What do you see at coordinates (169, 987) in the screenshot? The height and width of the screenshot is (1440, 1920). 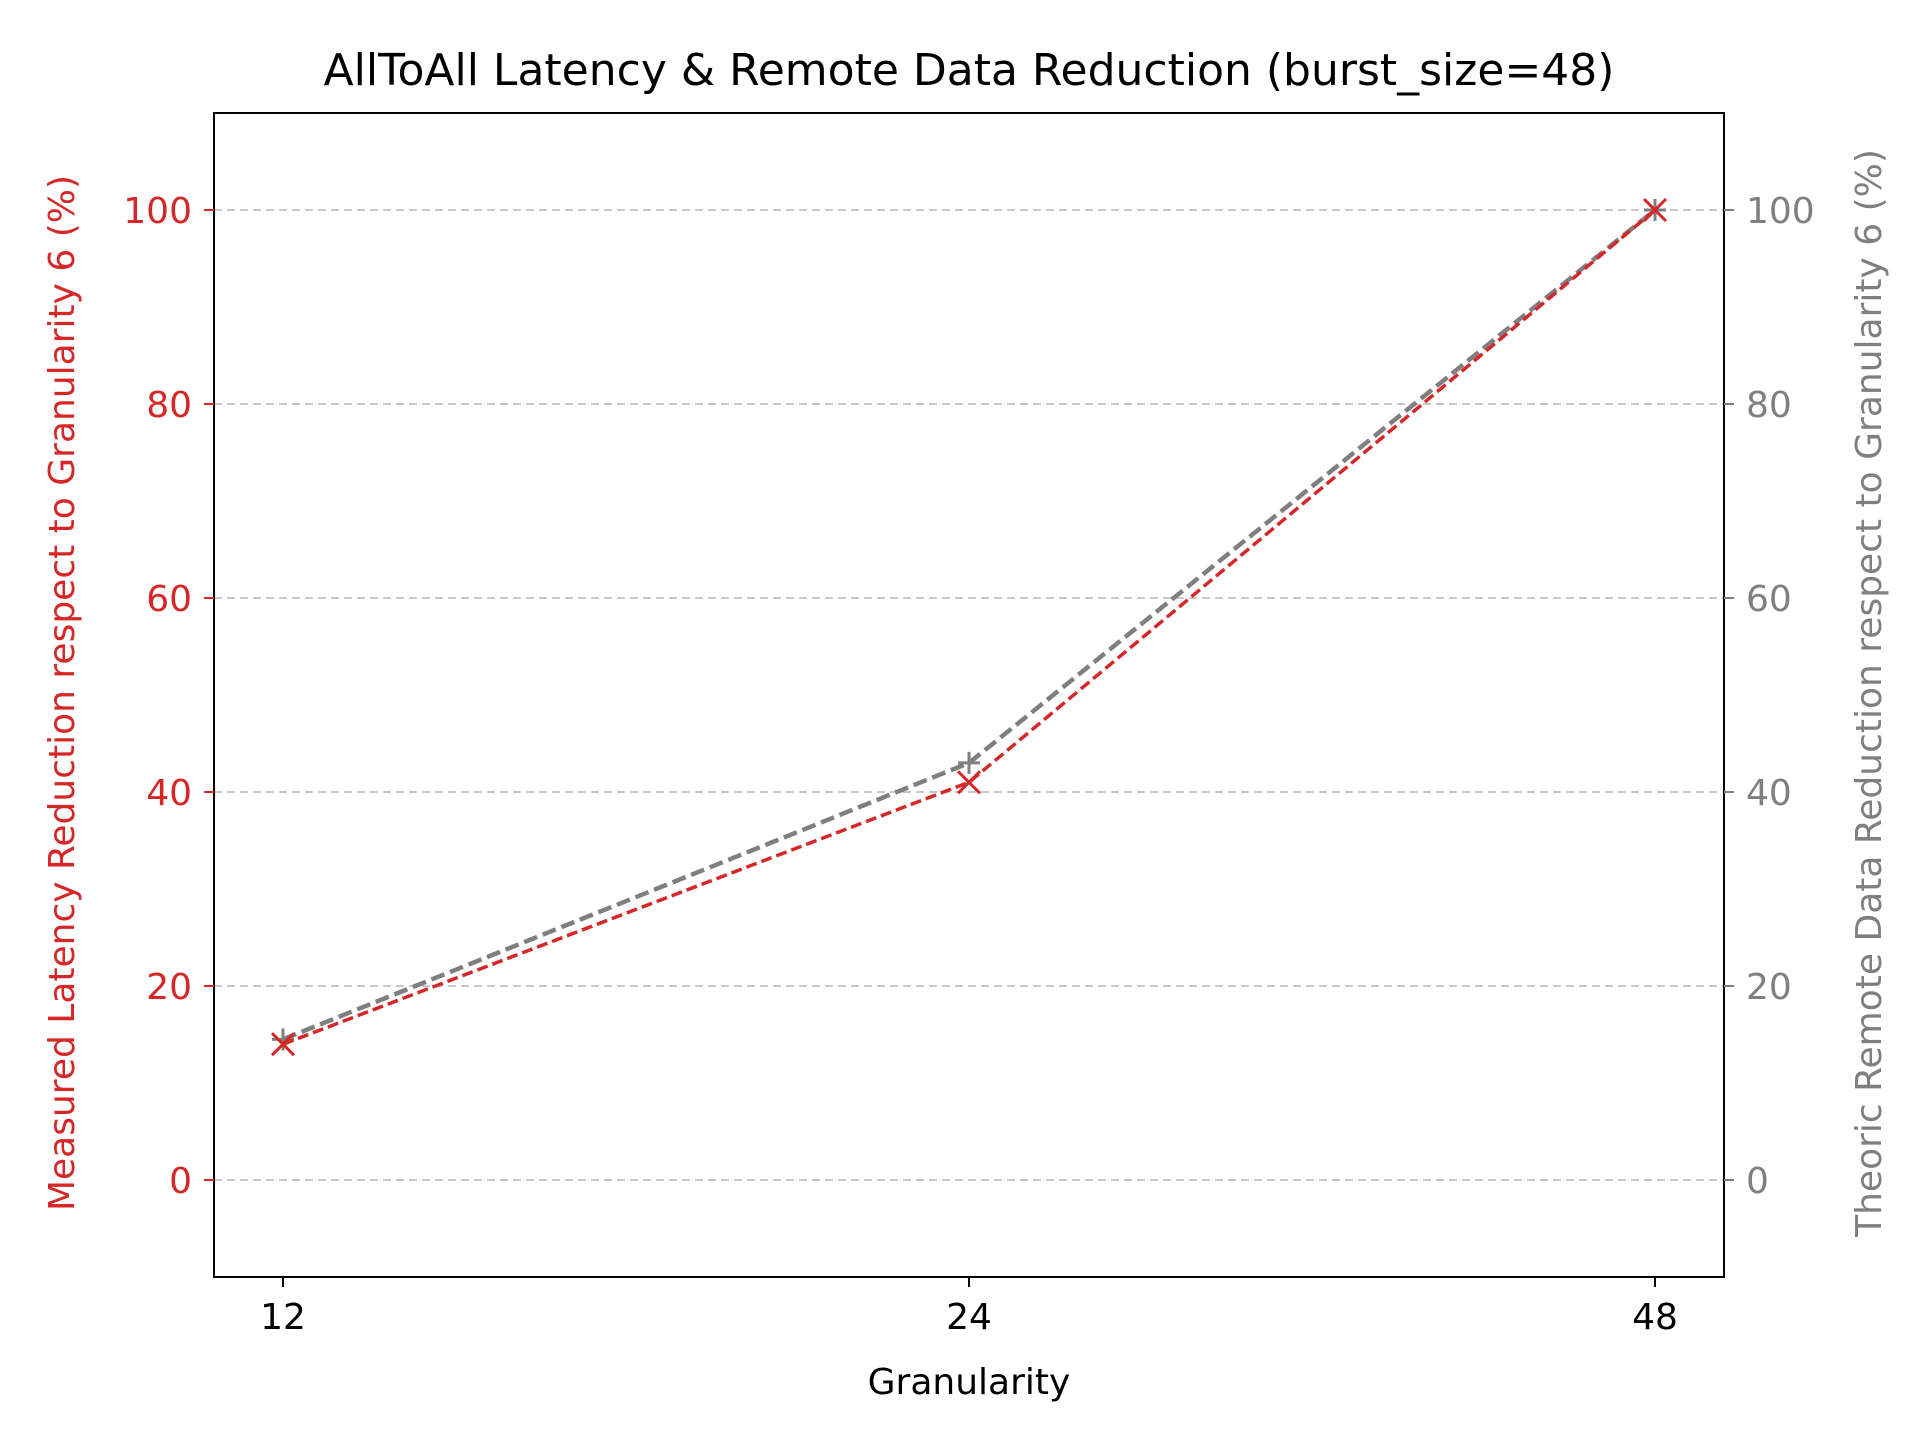 I see `left-tick-label: 20` at bounding box center [169, 987].